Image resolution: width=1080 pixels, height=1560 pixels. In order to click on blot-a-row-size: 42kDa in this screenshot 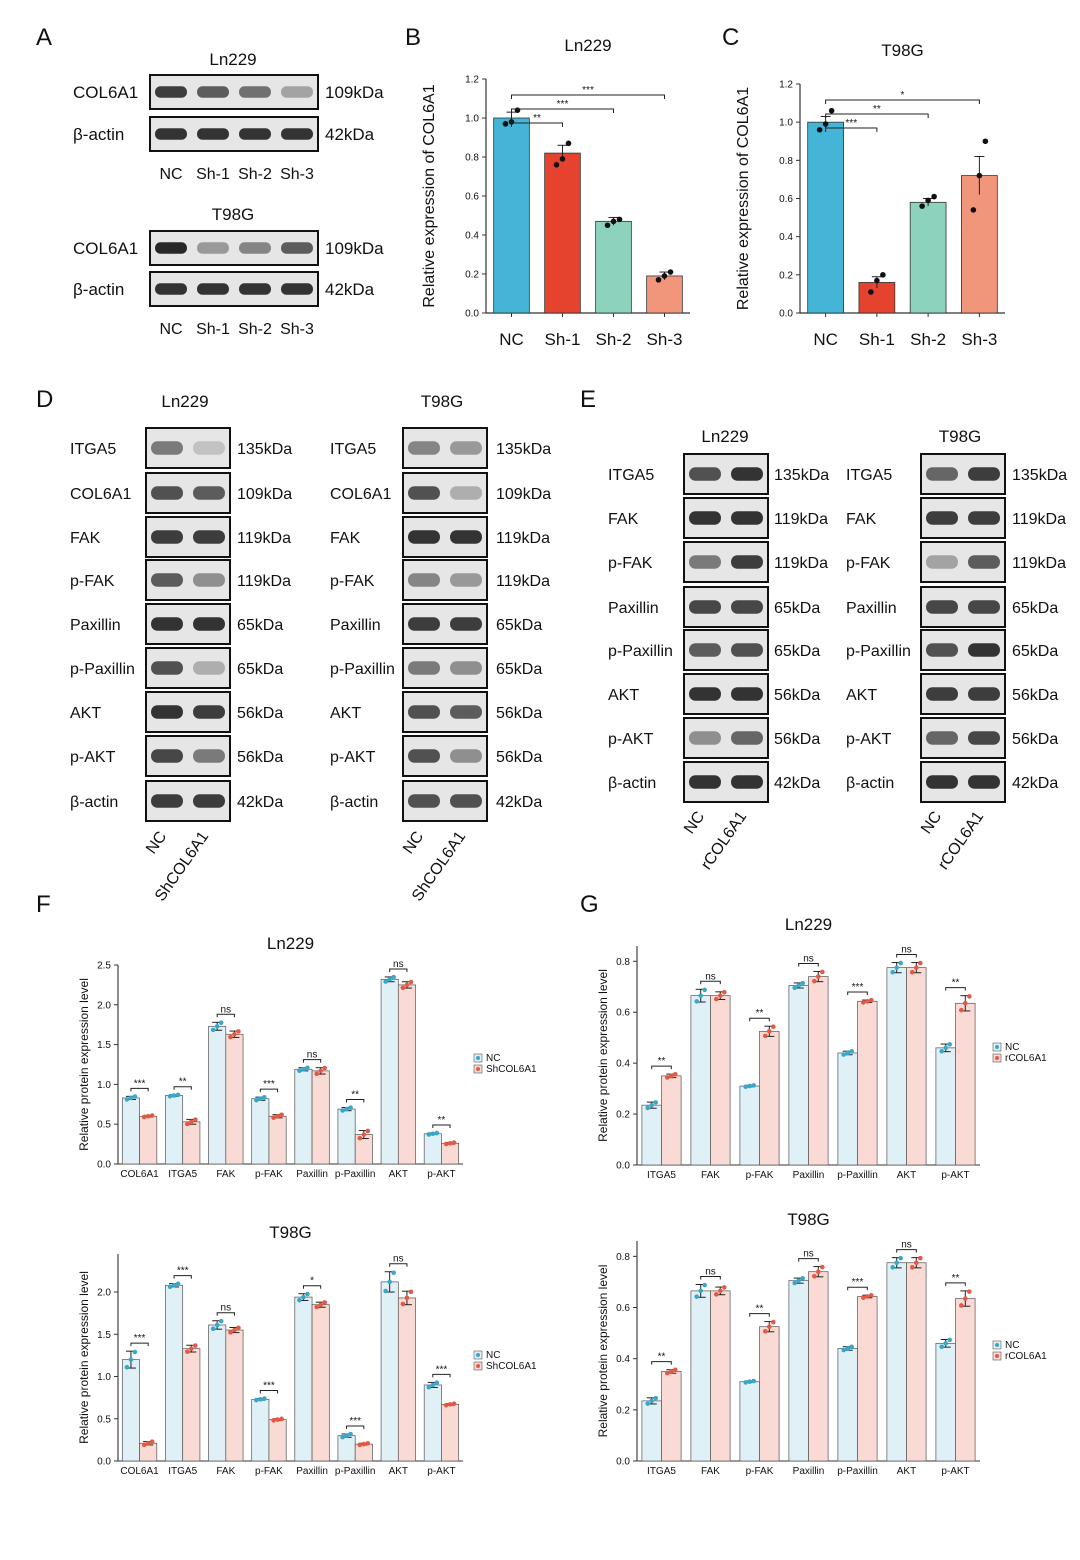, I will do `click(350, 134)`.